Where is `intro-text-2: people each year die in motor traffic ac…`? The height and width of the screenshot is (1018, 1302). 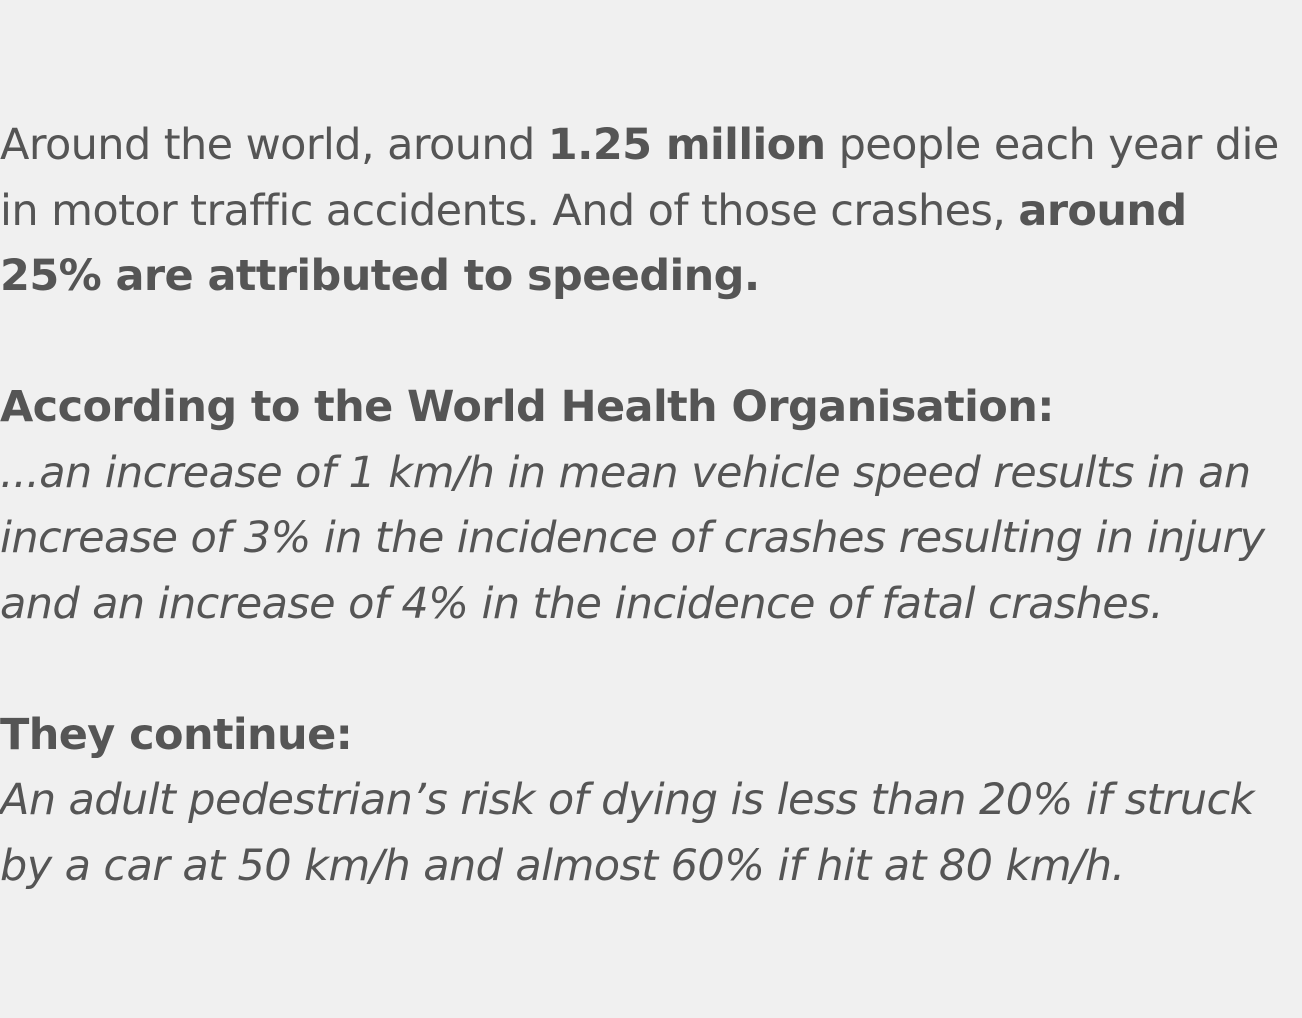 intro-text-2: people each year die in motor traffic ac… is located at coordinates (639, 178).